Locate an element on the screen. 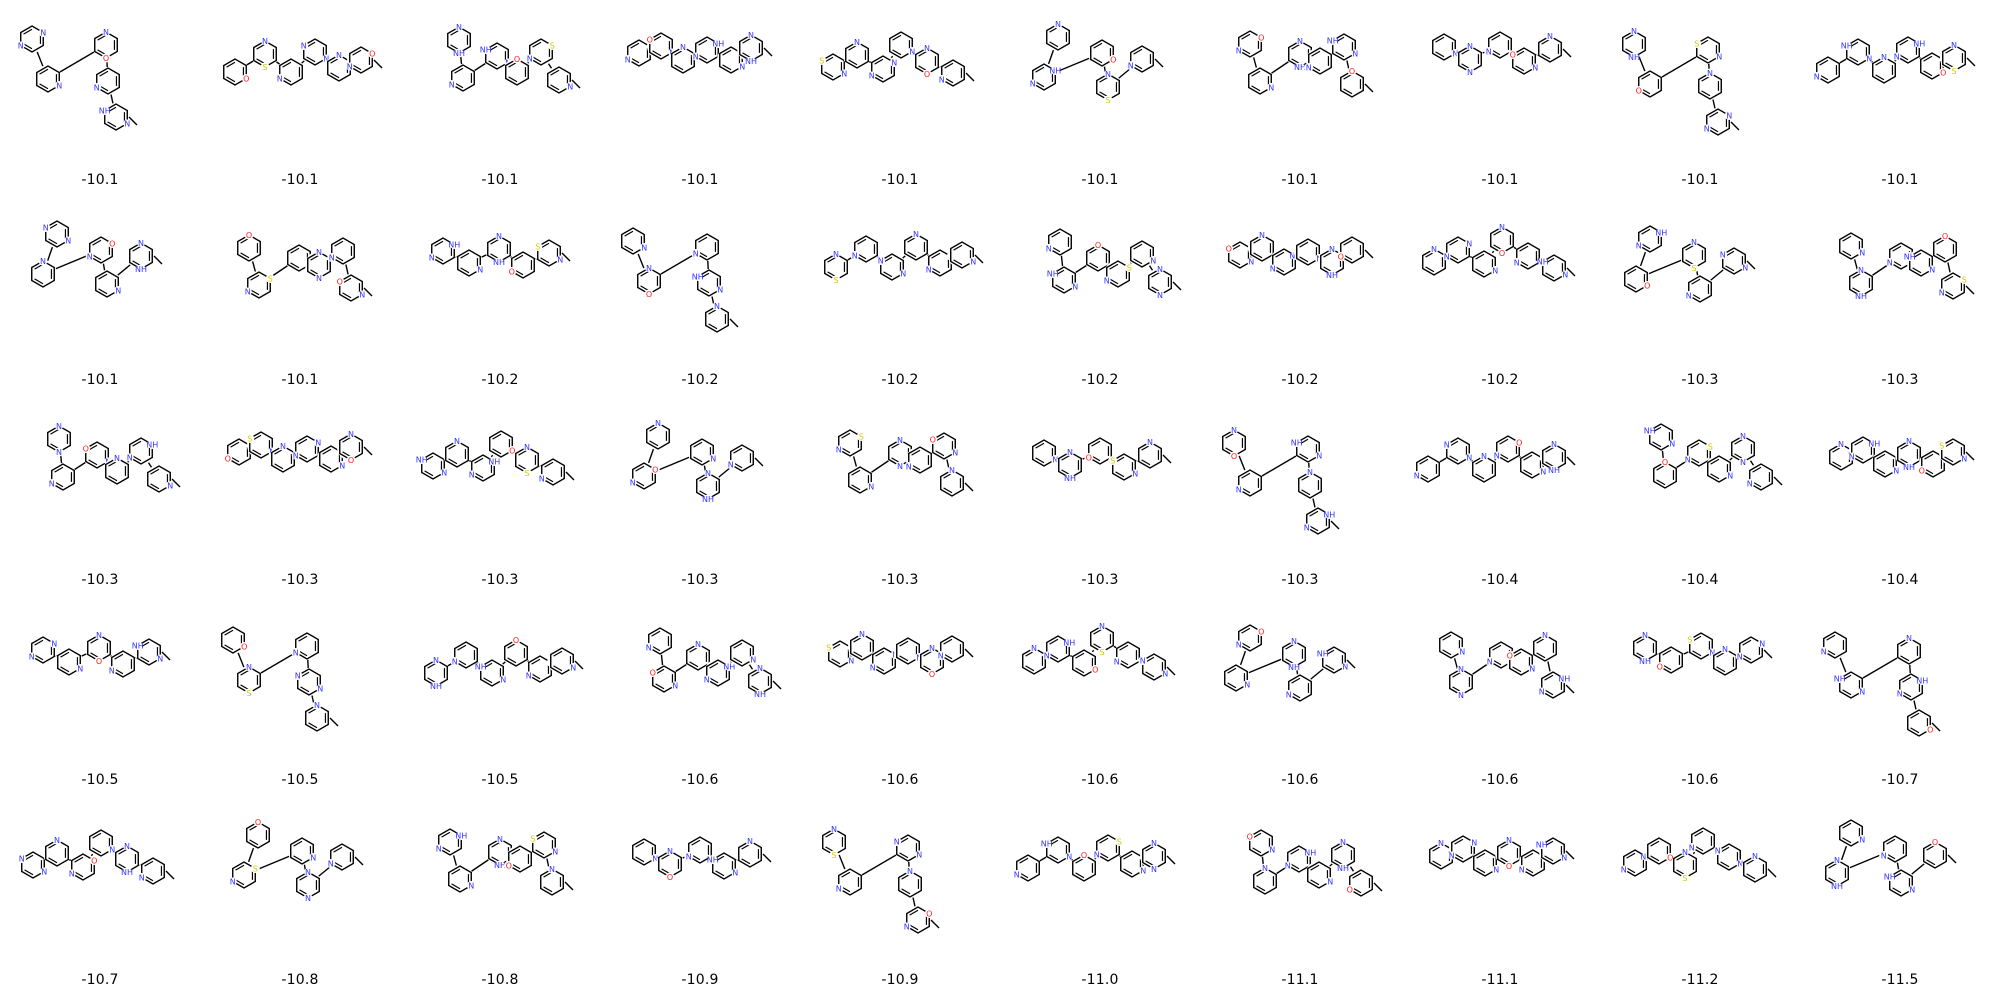 The height and width of the screenshot is (1000, 2000). docking-score-label: -10.5 is located at coordinates (500, 780).